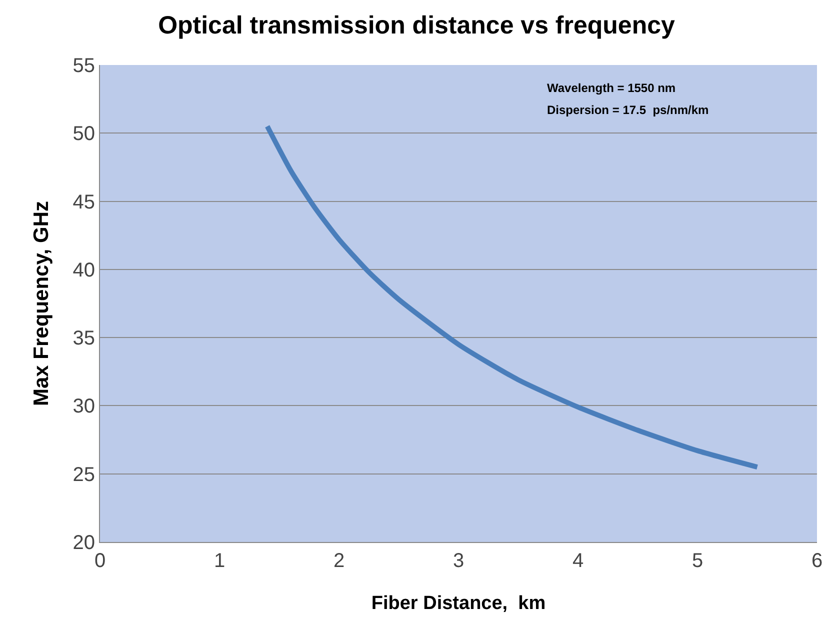  Describe the element at coordinates (41, 303) in the screenshot. I see `y-axis-title: Max Frequency, GHz` at that location.